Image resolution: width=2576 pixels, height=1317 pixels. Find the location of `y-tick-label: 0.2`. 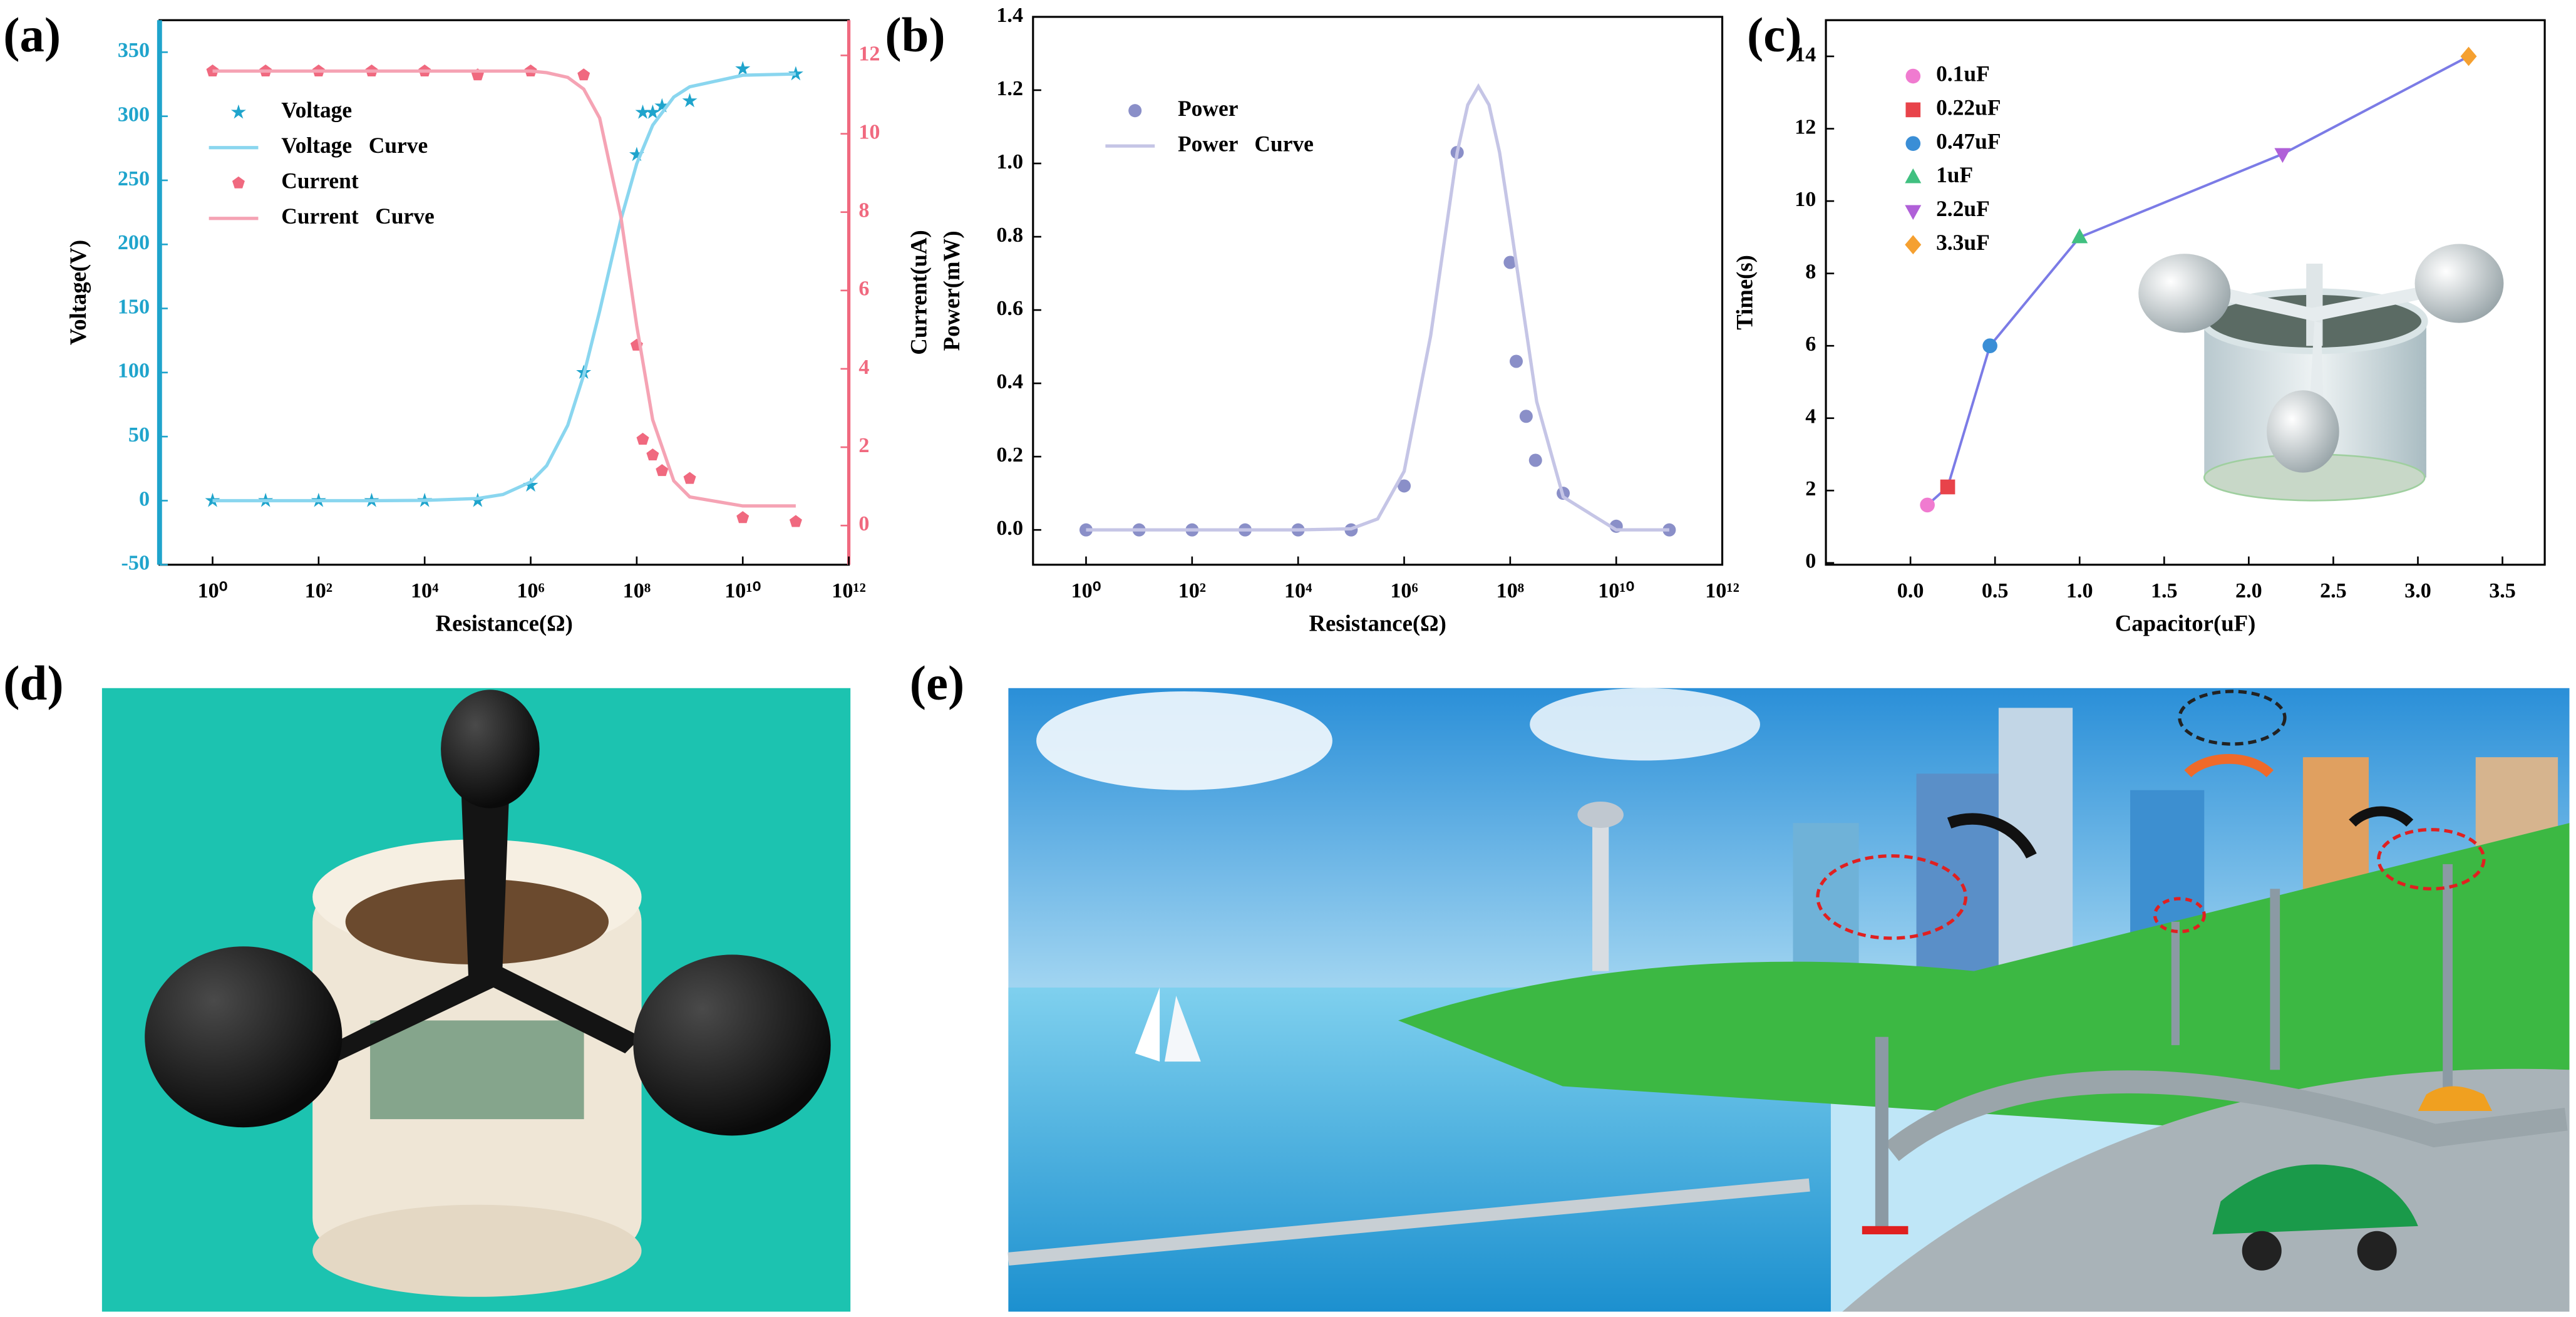

y-tick-label: 0.2 is located at coordinates (1010, 455).